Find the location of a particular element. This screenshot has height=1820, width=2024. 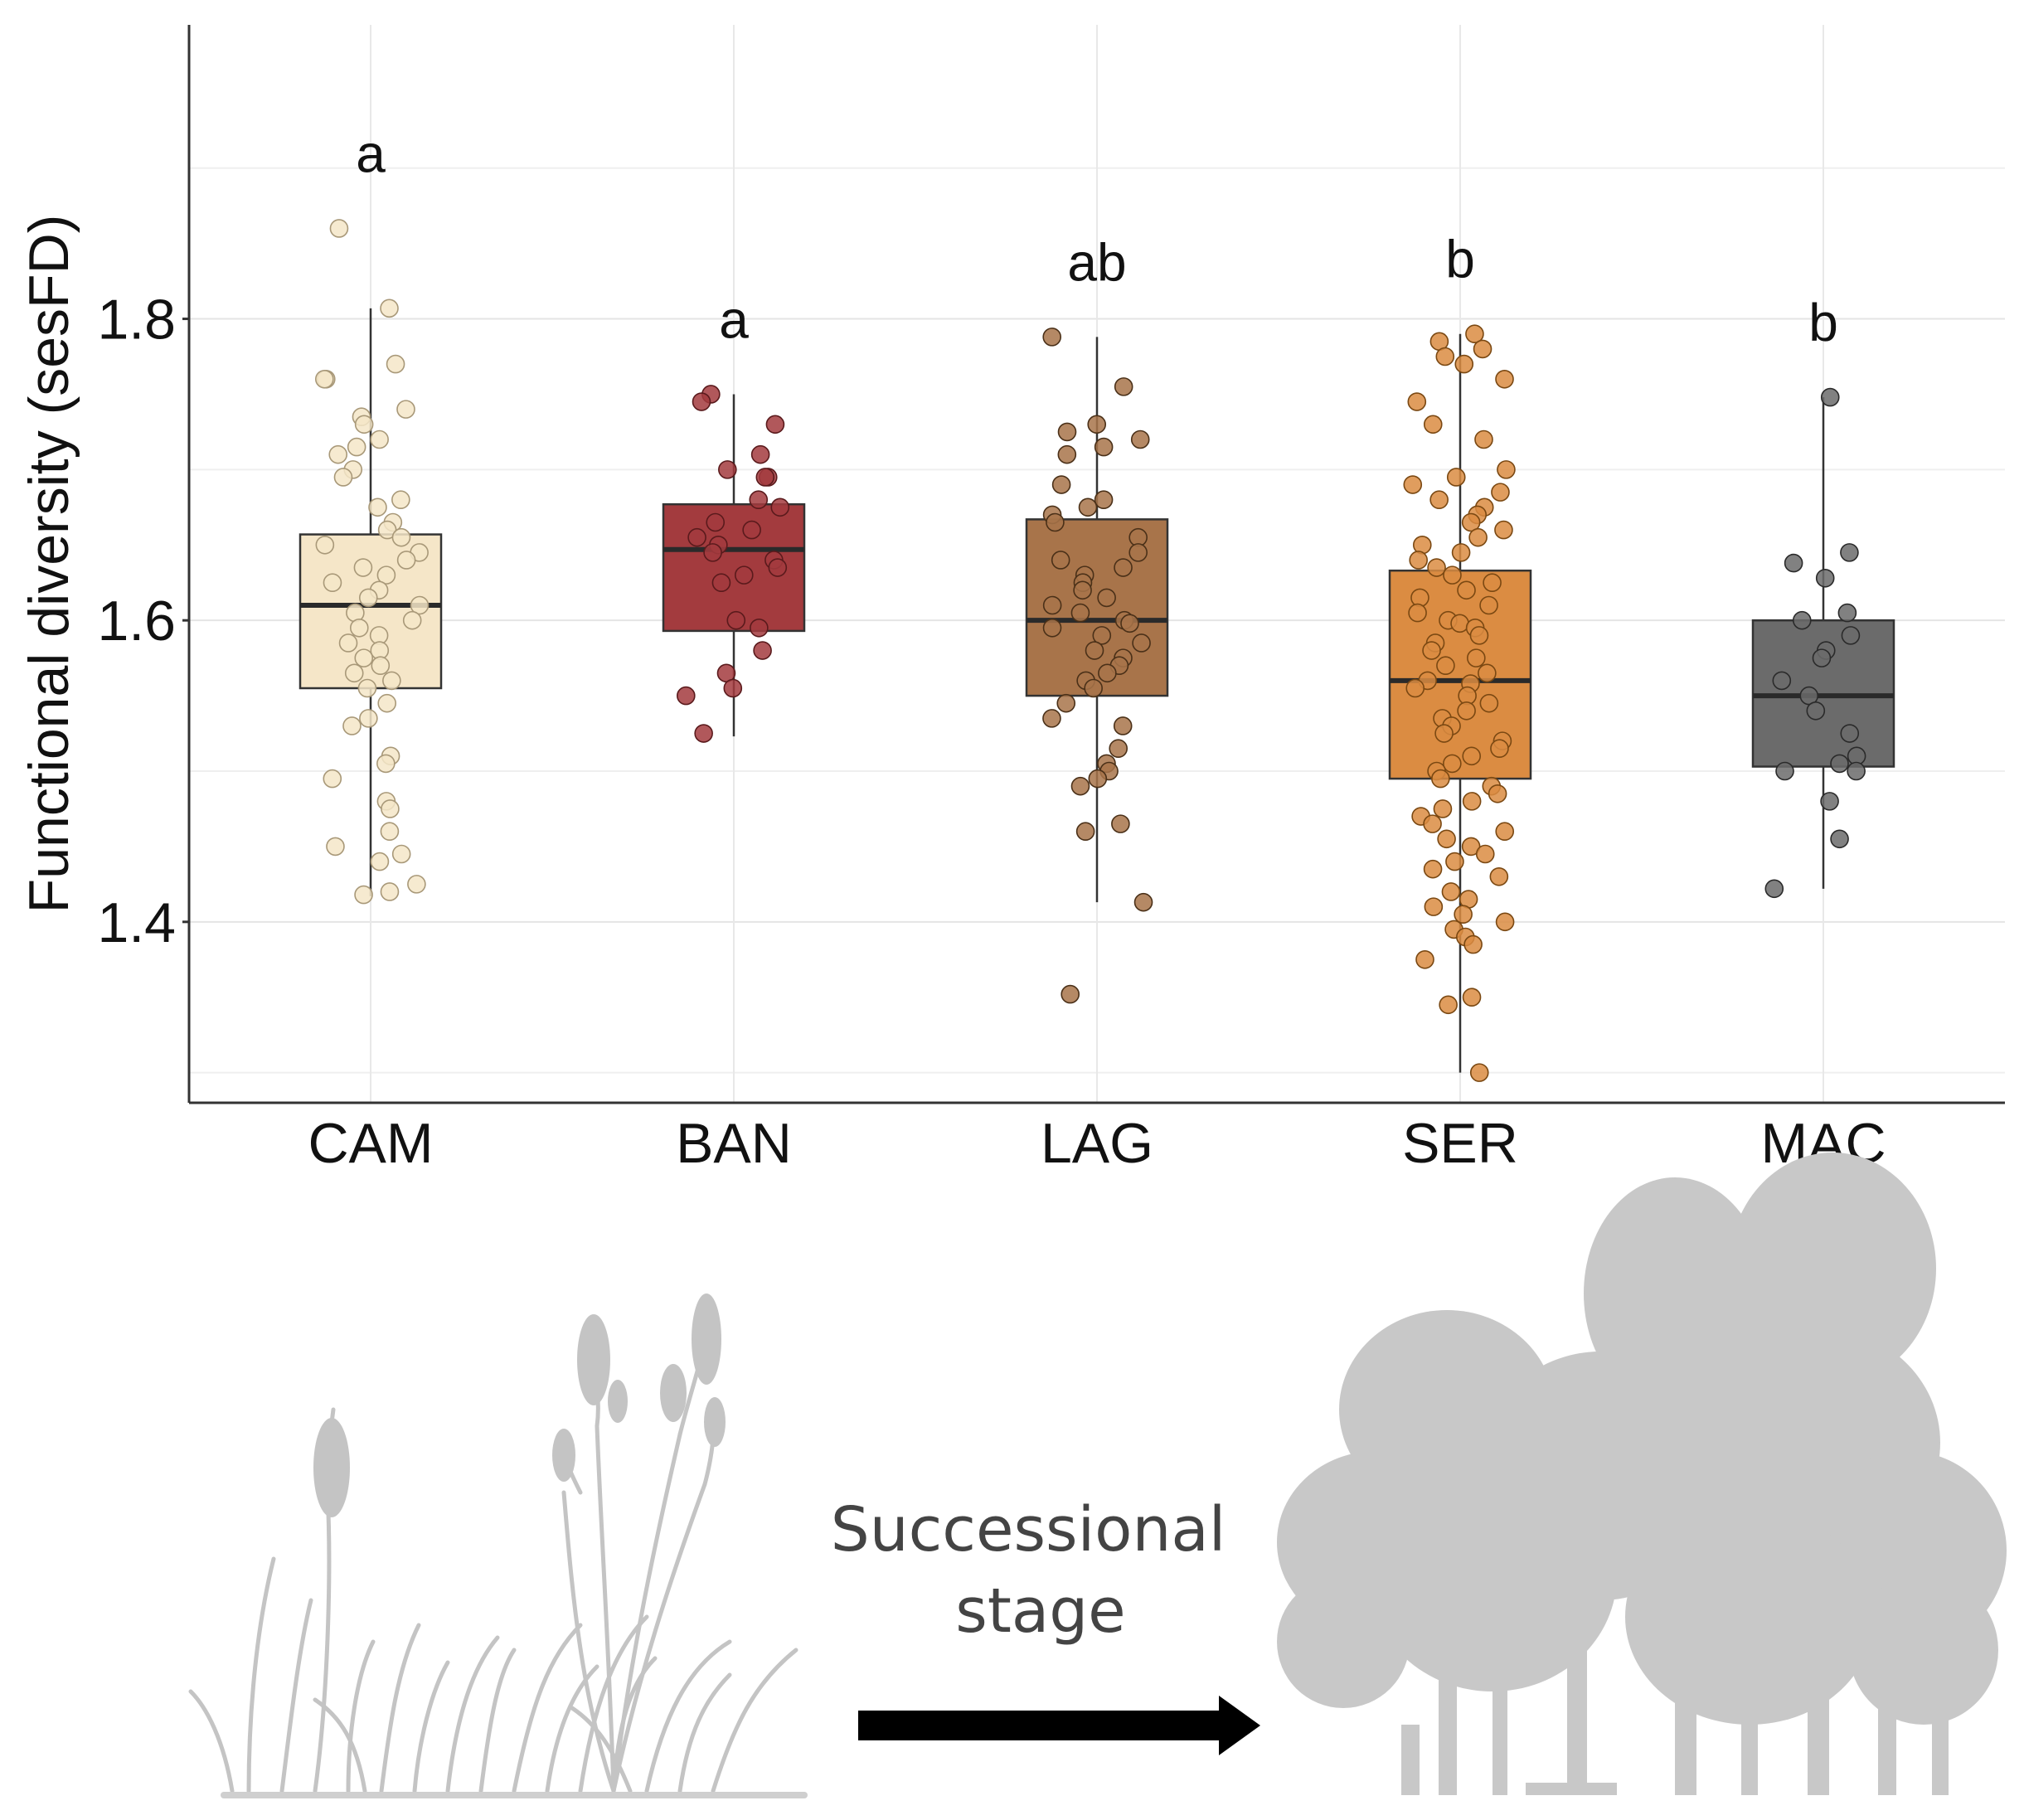

x-tick-label: SER is located at coordinates (1460, 1143).